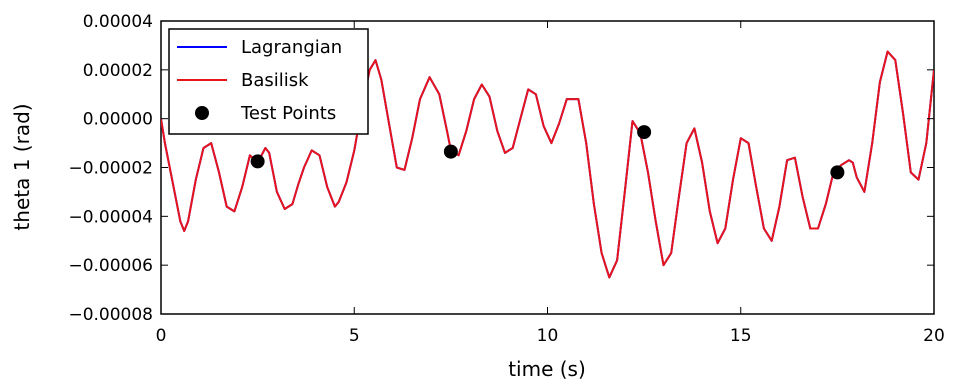  What do you see at coordinates (354, 336) in the screenshot?
I see `x-tick-label: 5` at bounding box center [354, 336].